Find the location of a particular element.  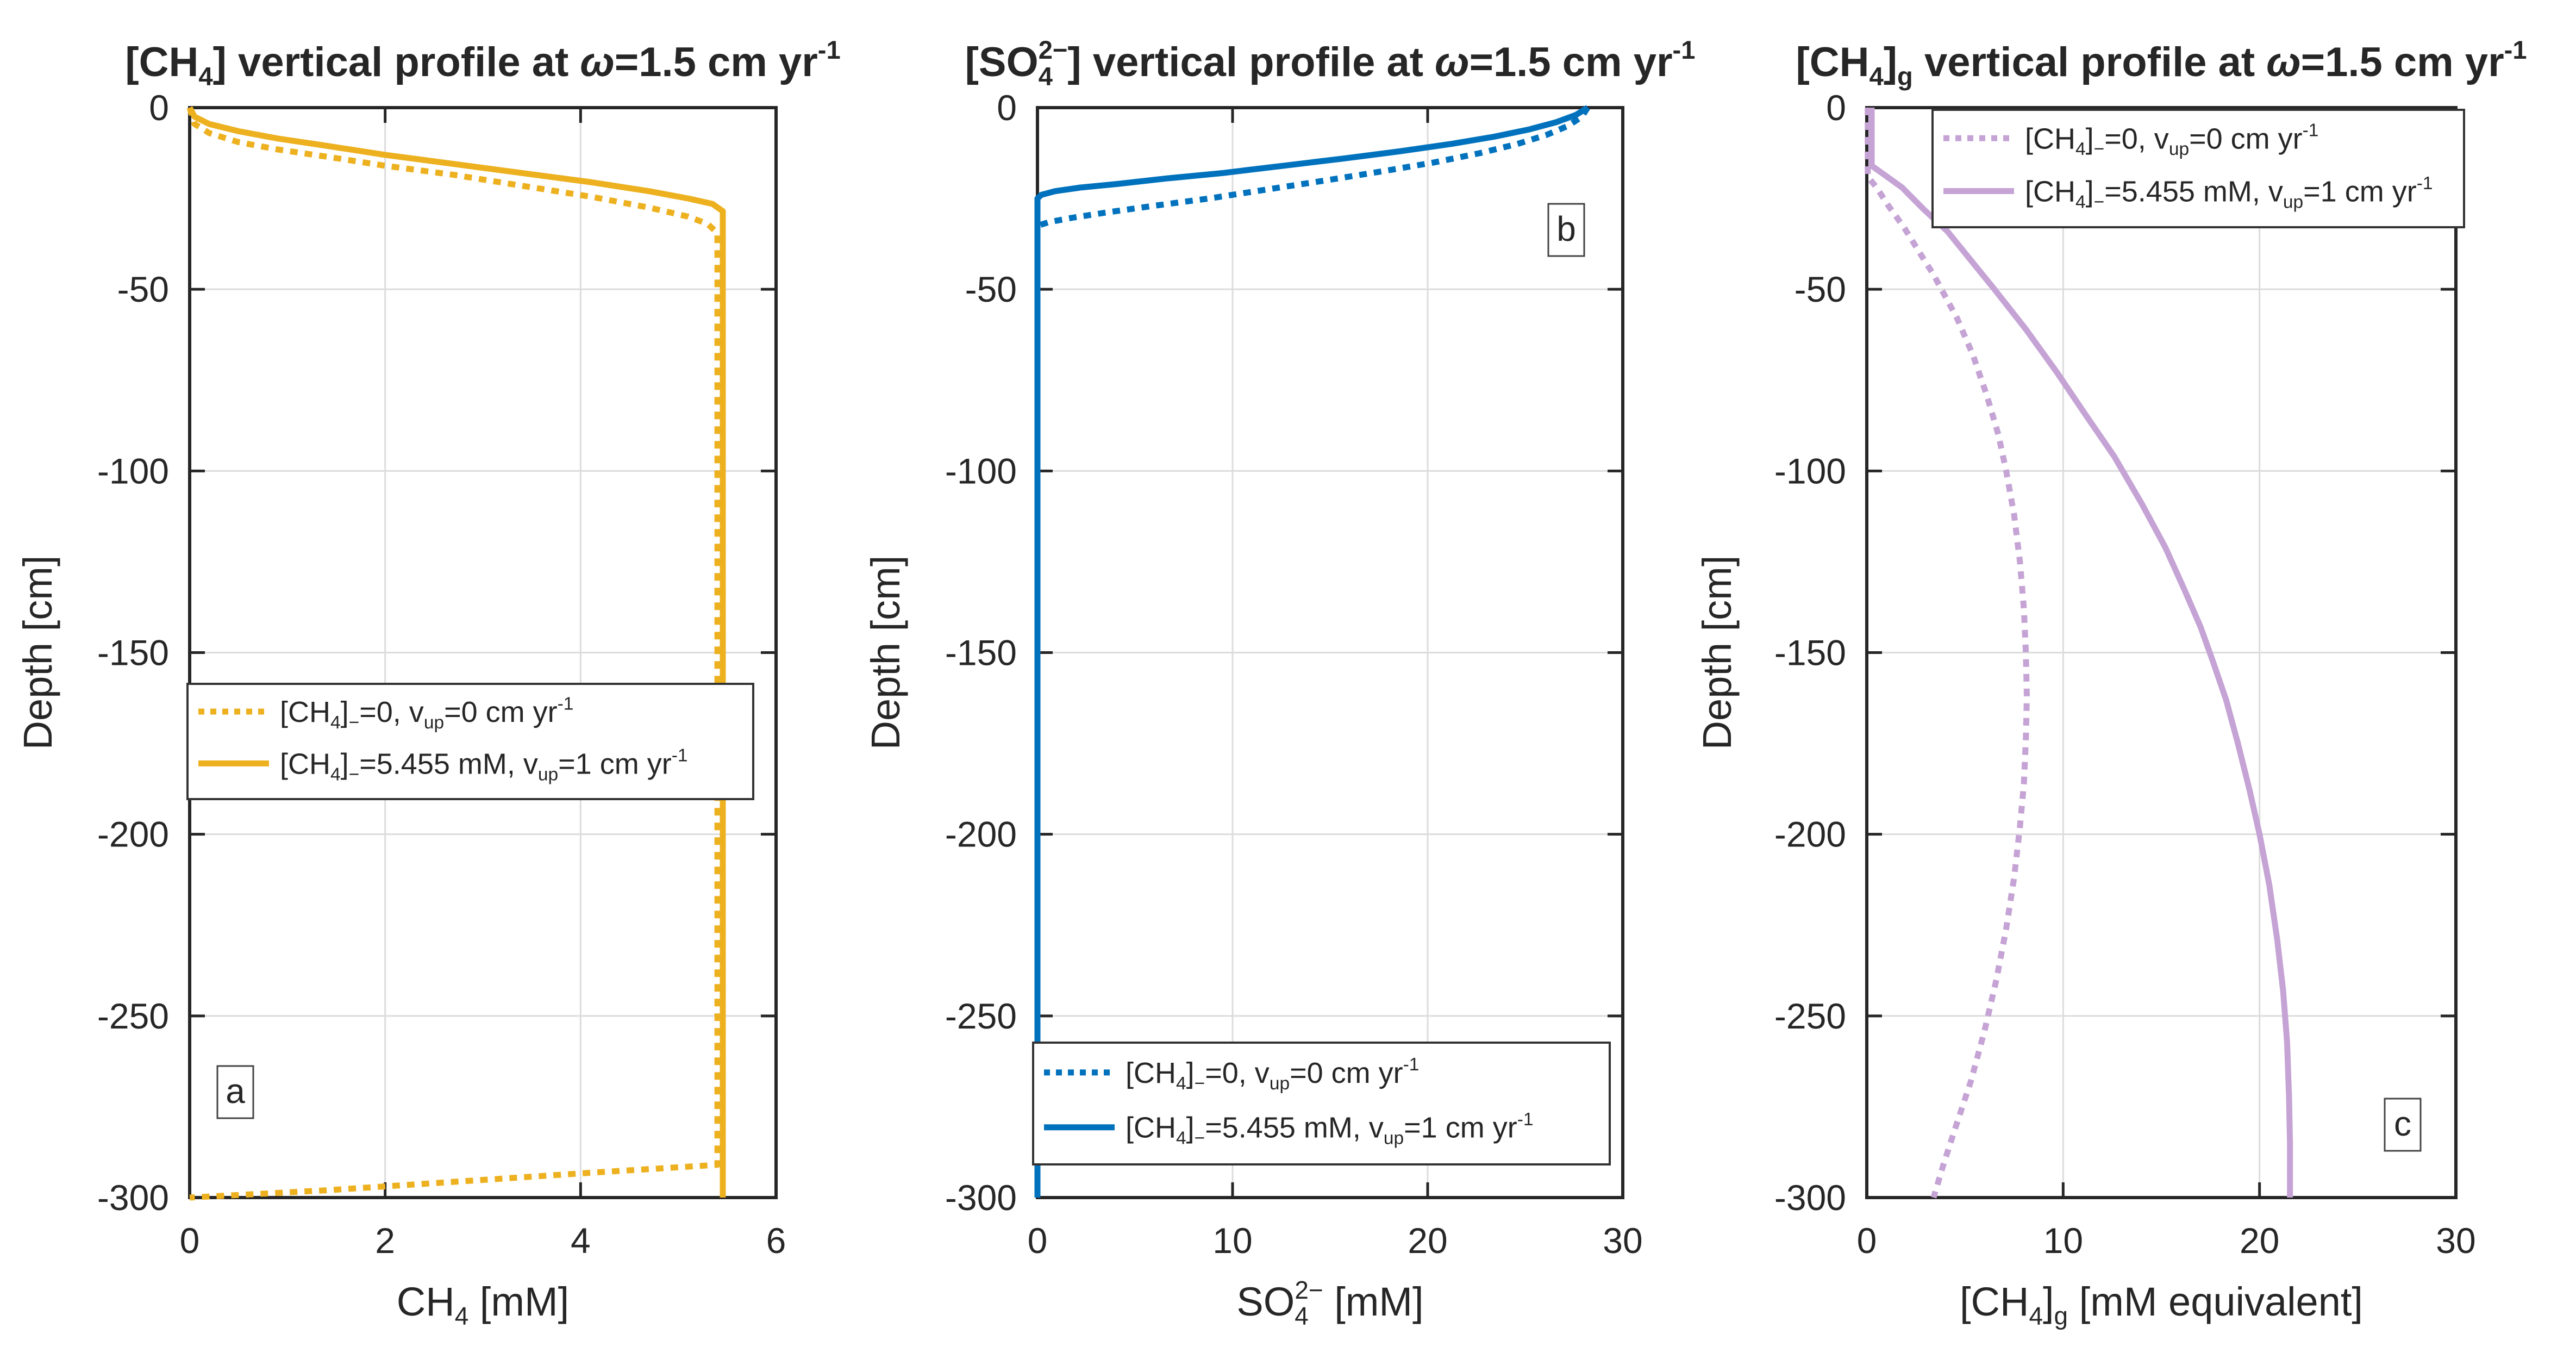

panel-title: [CH4]g vertical profile at ω=1.5 cm yr-1 is located at coordinates (2161, 63).